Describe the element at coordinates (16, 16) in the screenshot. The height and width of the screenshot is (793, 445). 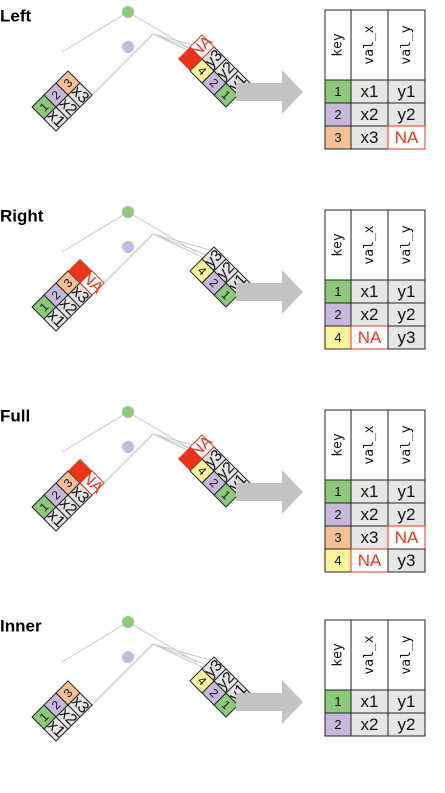
I see `panel-title: Left` at that location.